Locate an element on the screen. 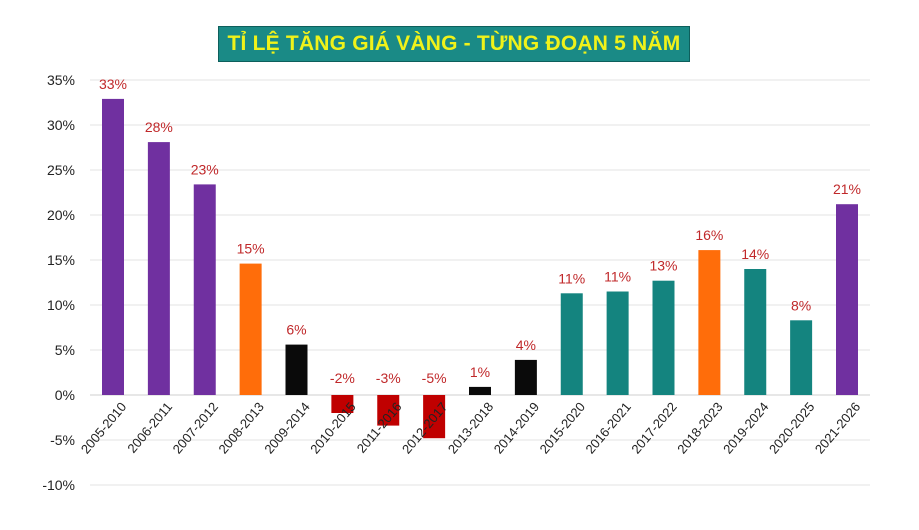 The image size is (919, 530). y-tick-label: 0% is located at coordinates (65, 395).